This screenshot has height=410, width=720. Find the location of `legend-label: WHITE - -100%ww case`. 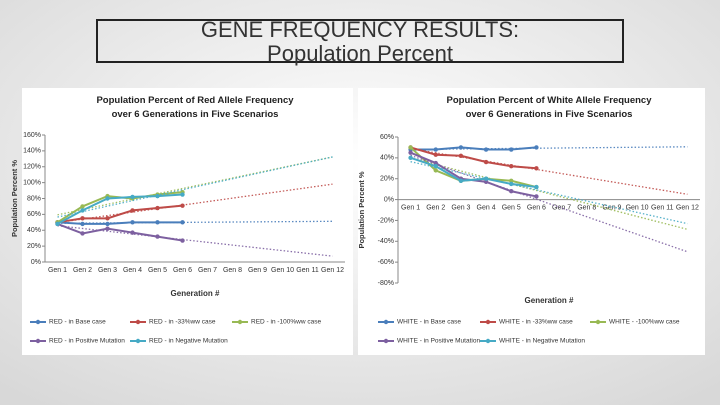

legend-label: WHITE - -100%ww case is located at coordinates (644, 322).